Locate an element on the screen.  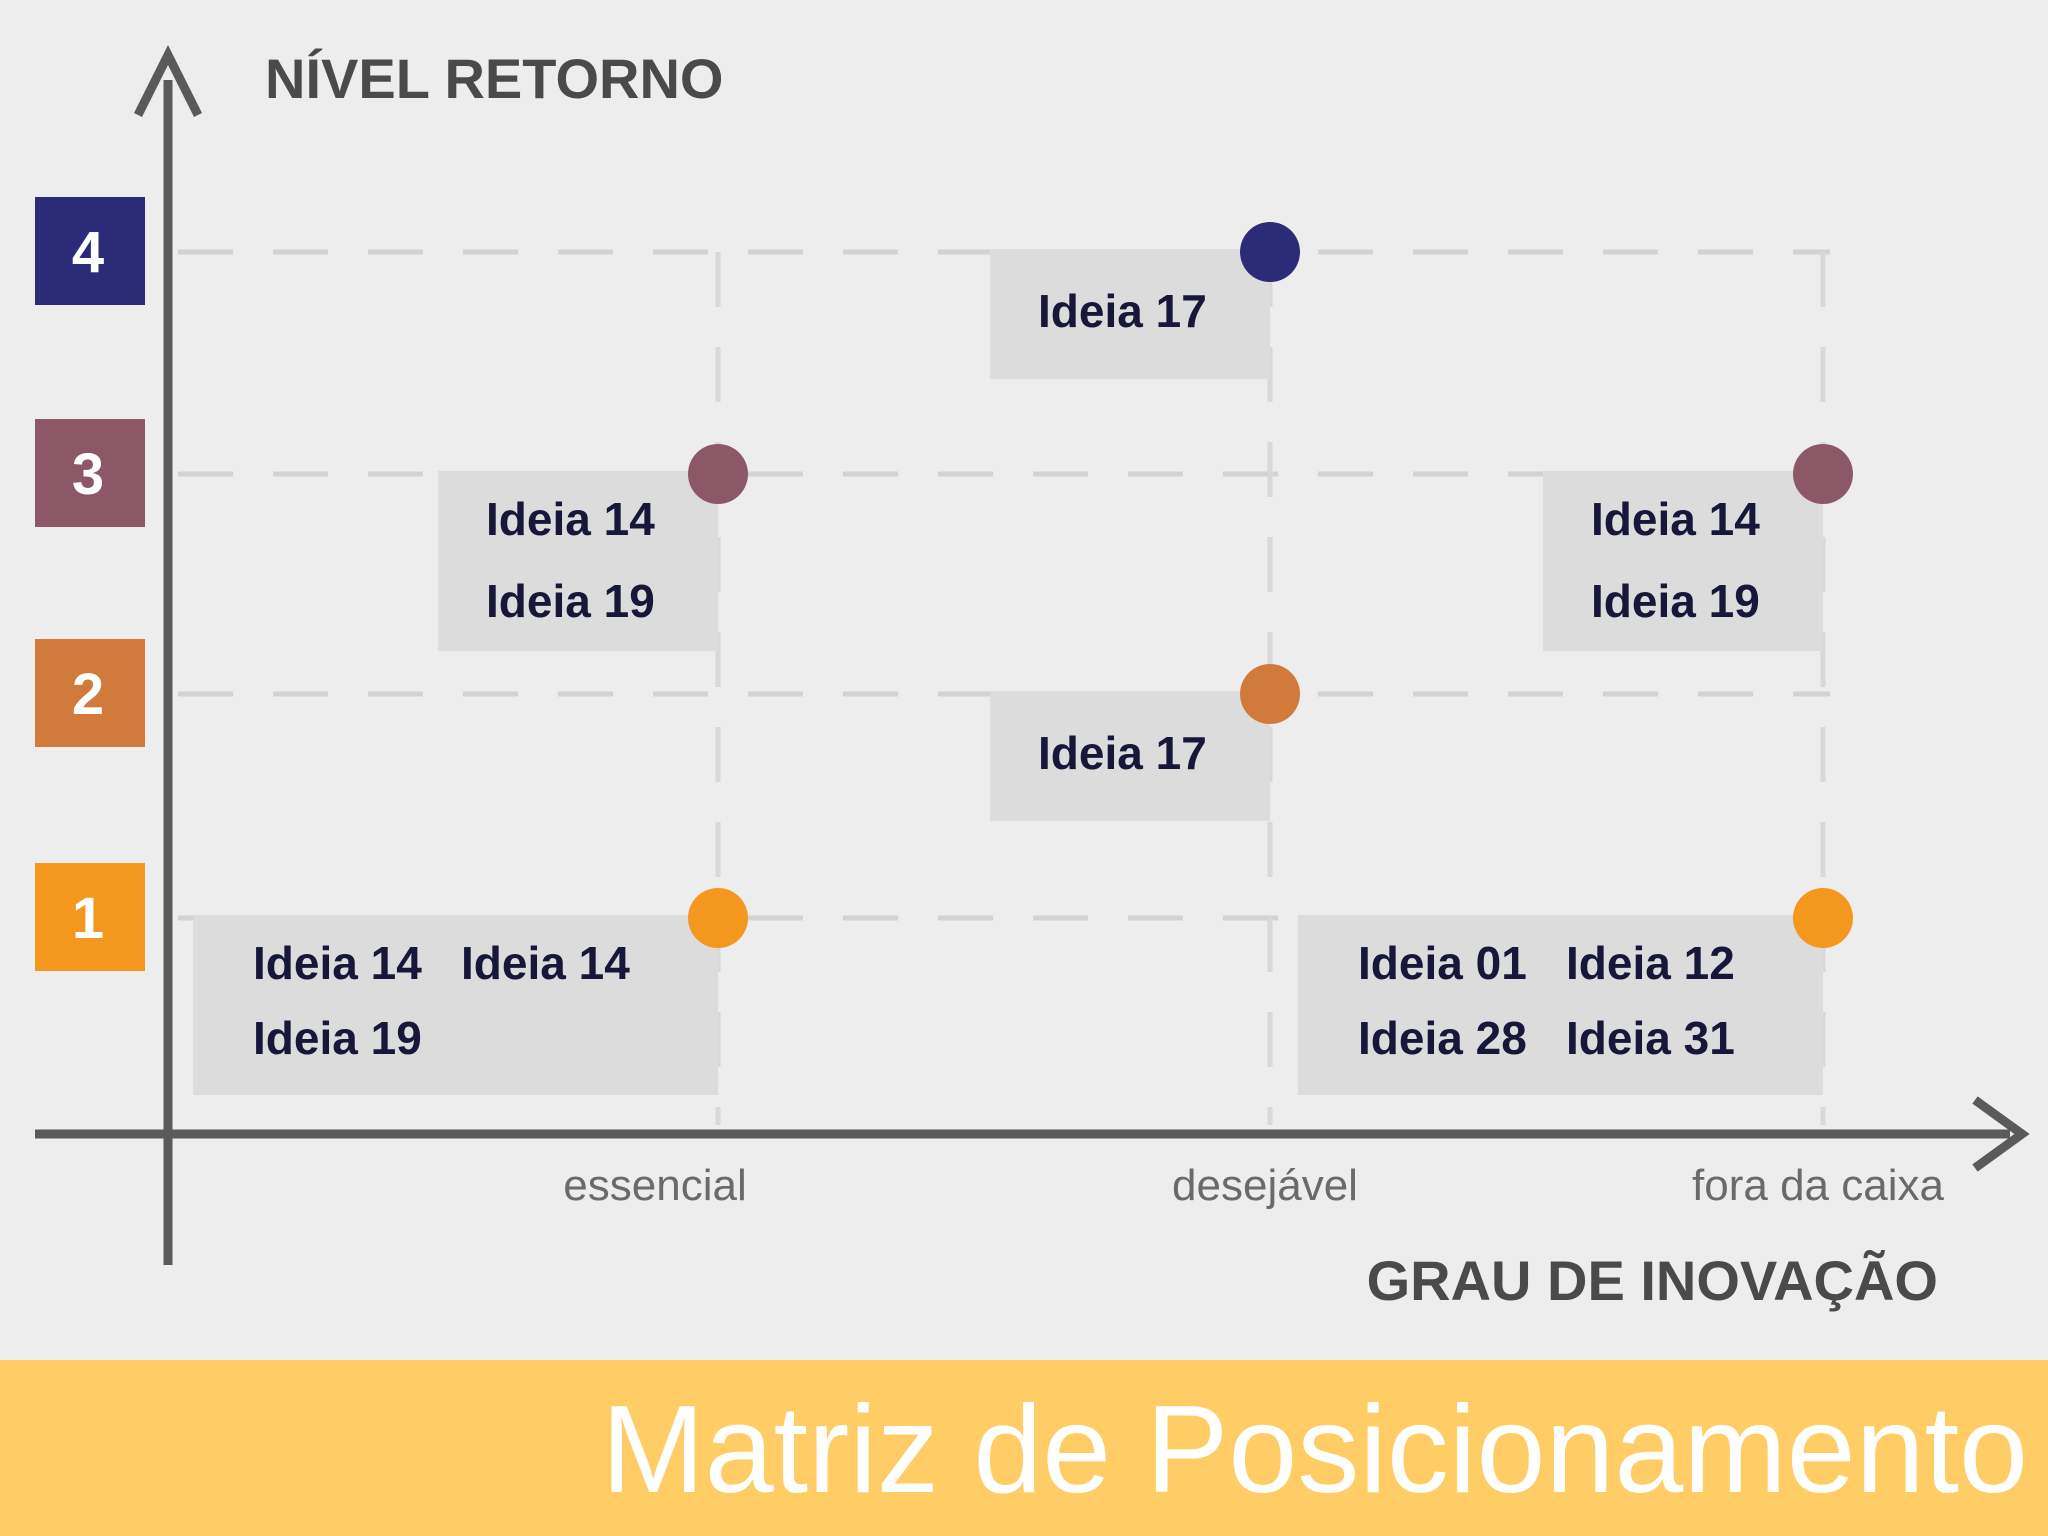
idea-label: Ideia 12 is located at coordinates (1650, 963).